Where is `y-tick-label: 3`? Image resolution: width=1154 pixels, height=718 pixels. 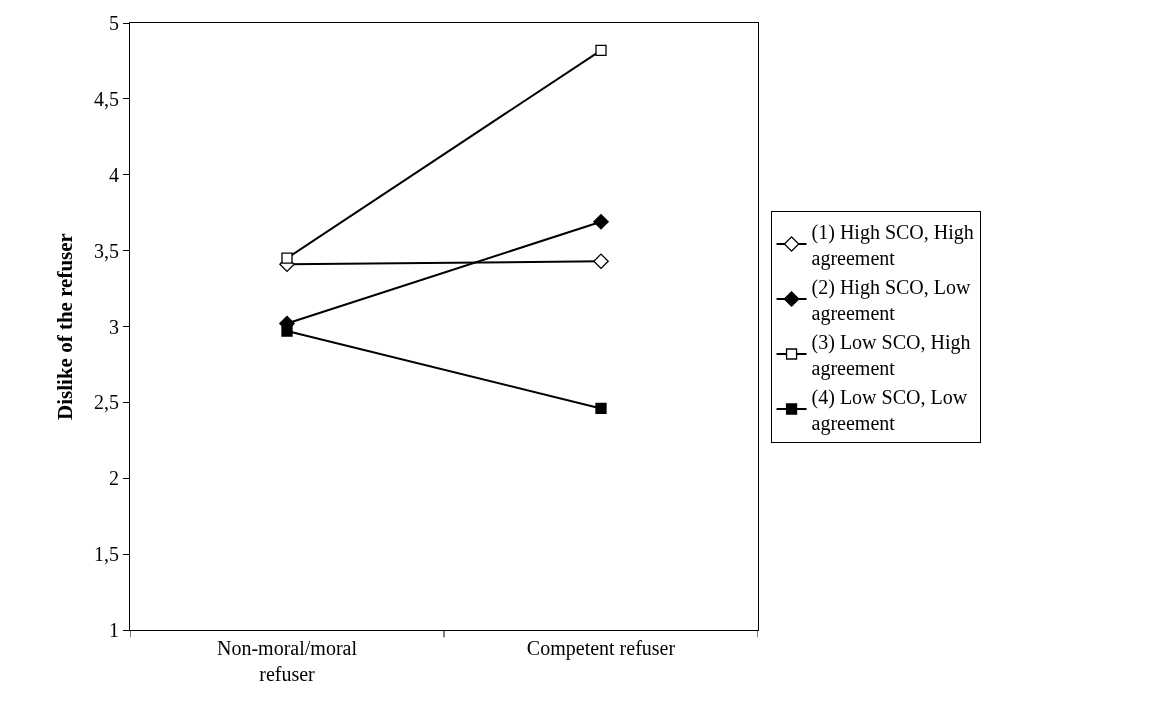
y-tick-label: 3 is located at coordinates (114, 326).